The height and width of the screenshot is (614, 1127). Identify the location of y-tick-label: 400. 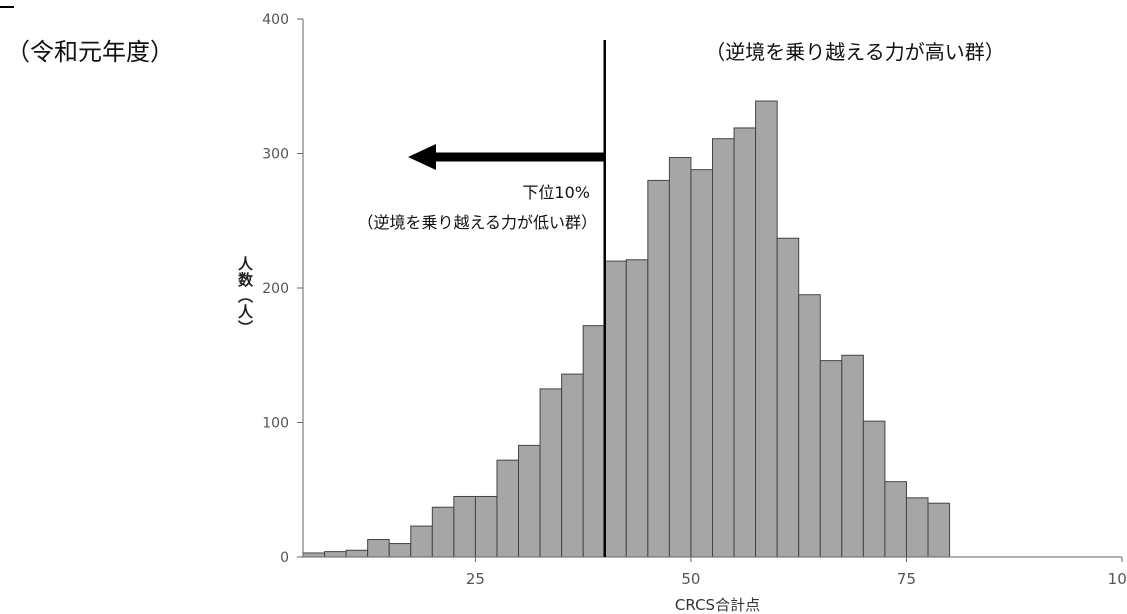
(275, 20).